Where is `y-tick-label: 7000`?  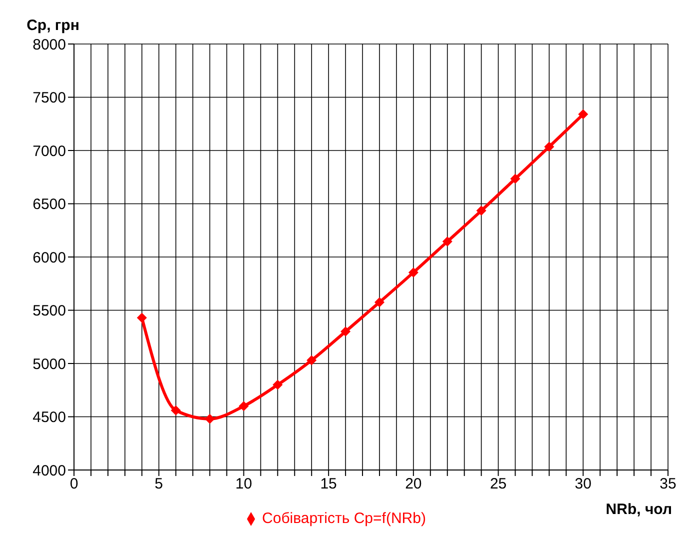
y-tick-label: 7000 is located at coordinates (49, 151).